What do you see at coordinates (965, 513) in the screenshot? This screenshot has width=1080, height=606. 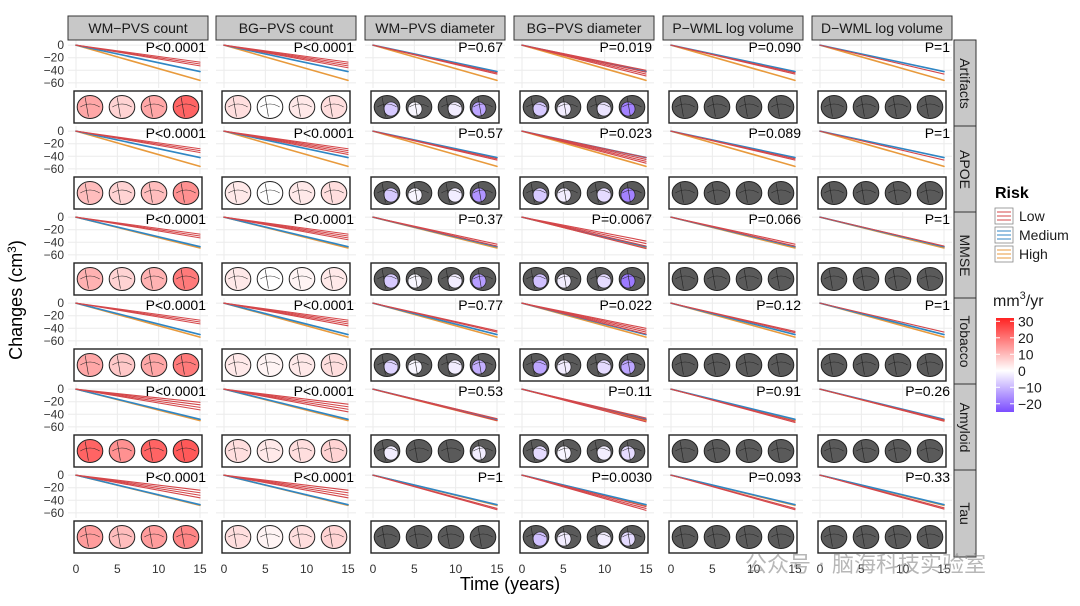 I see `row-strip` at bounding box center [965, 513].